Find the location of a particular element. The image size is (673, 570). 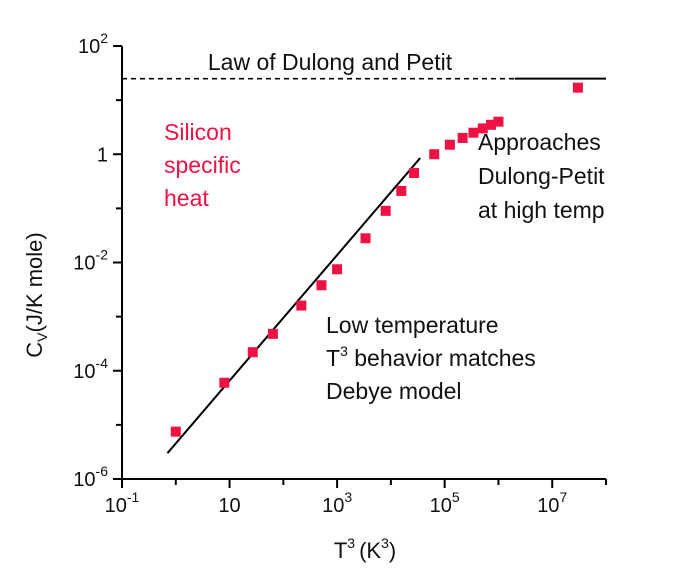

y-tick-label-exp: -4 is located at coordinates (102, 363).